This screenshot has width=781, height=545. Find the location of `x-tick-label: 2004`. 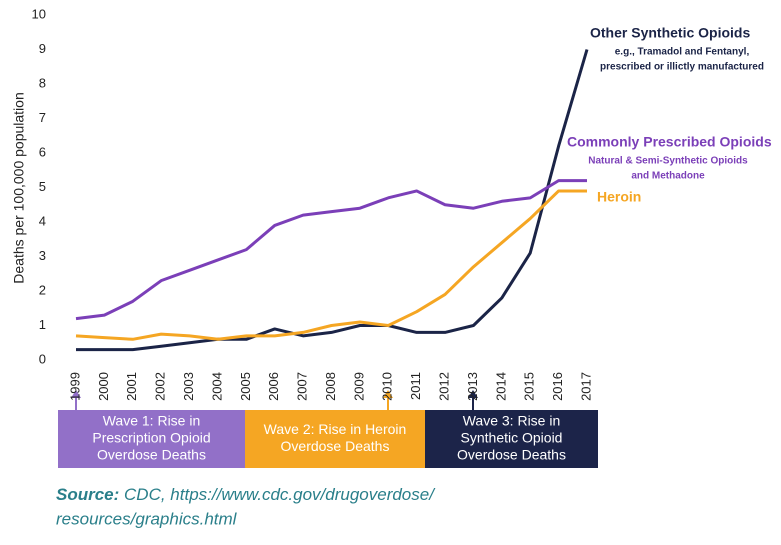

x-tick-label: 2004 is located at coordinates (216, 386).